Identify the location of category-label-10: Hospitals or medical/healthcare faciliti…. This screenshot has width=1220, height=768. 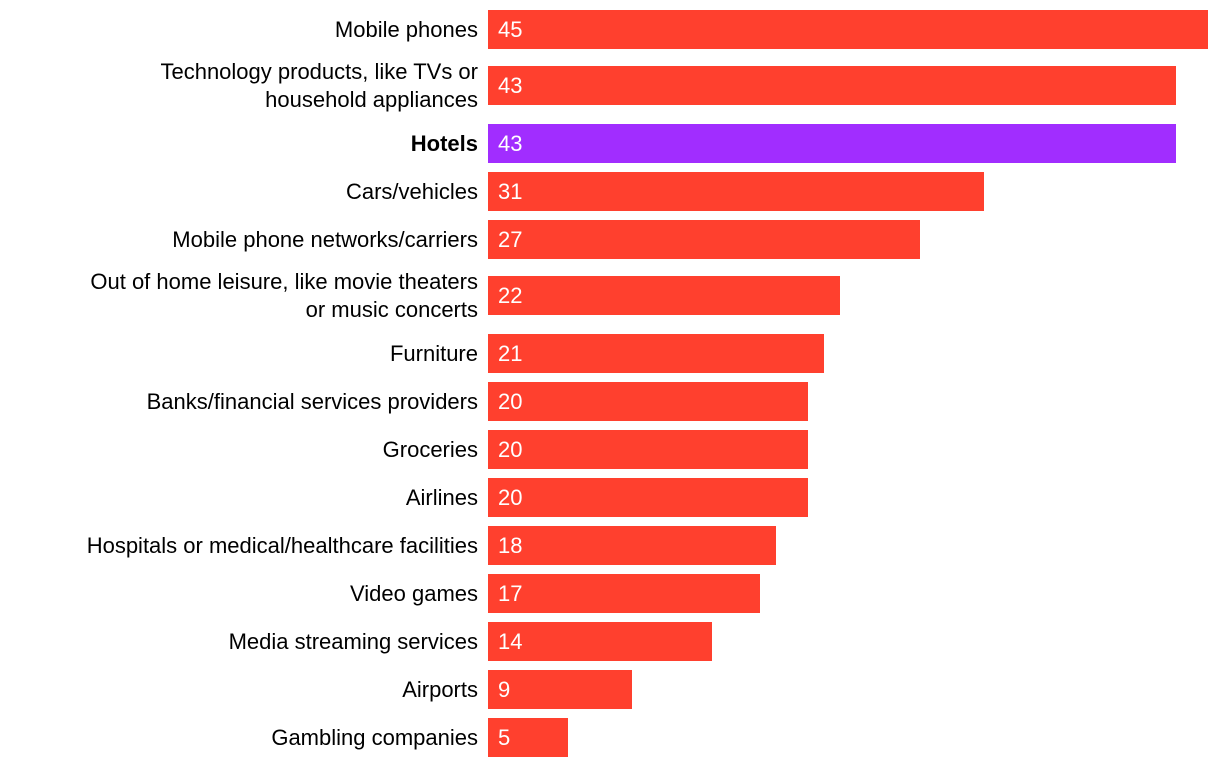
(282, 545).